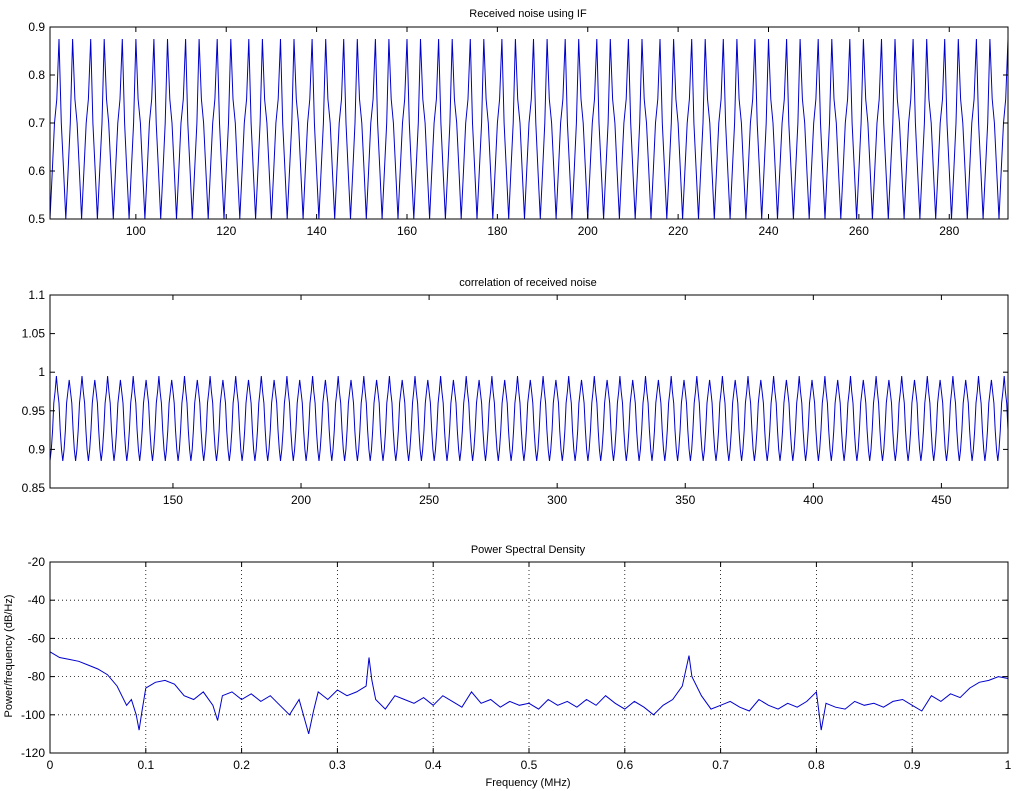  What do you see at coordinates (407, 231) in the screenshot?
I see `x-tick-label: 160` at bounding box center [407, 231].